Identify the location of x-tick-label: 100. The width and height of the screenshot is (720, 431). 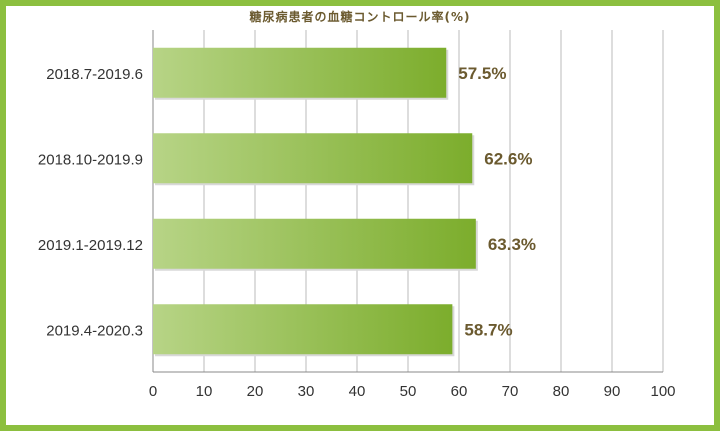
(662, 391).